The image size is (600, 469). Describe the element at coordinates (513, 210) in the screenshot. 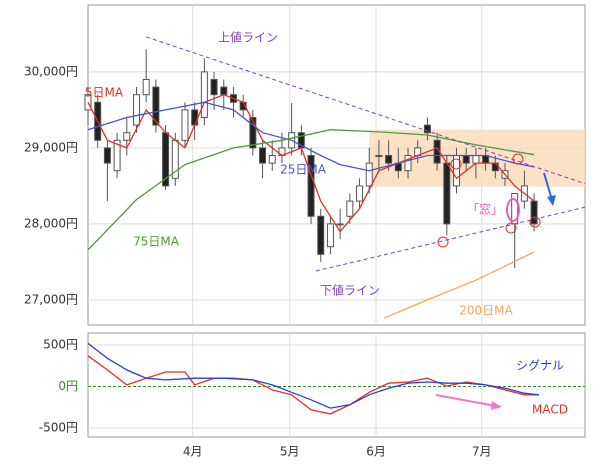

I see `gap-highlight` at that location.